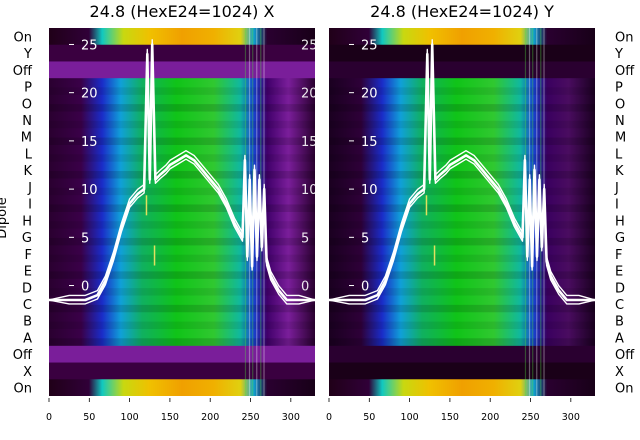  Describe the element at coordinates (182, 11) in the screenshot. I see `chart-title: 24.8 (HexE24=1024) X` at that location.